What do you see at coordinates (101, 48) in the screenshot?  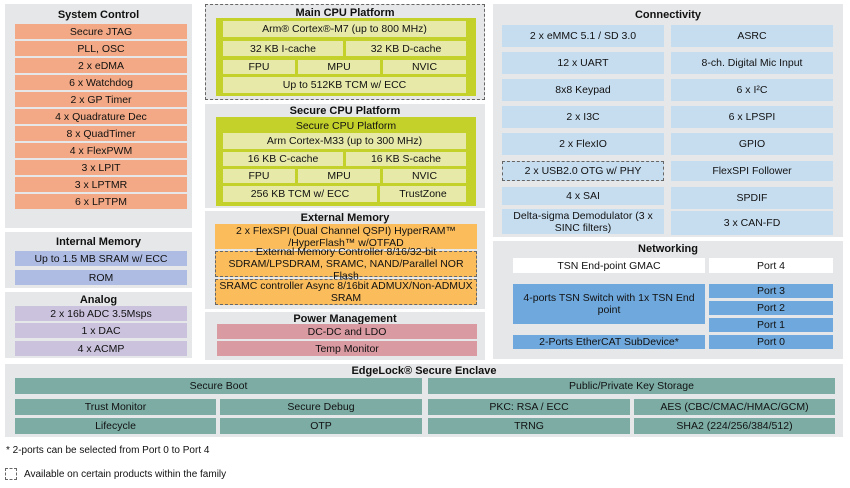 I see `system-control-item: PLL, OSC` at bounding box center [101, 48].